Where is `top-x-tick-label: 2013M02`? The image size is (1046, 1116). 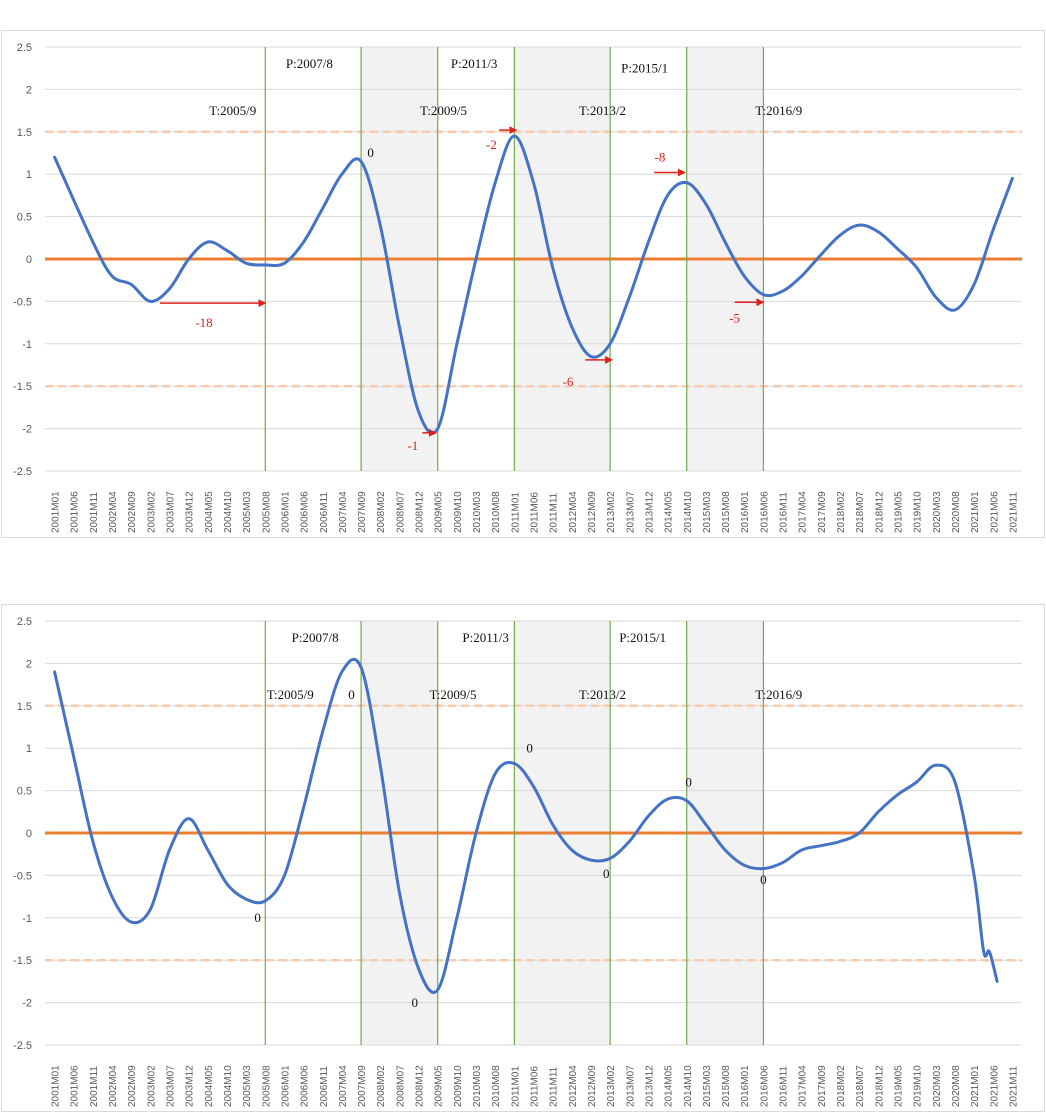
top-x-tick-label: 2013M02 is located at coordinates (611, 512).